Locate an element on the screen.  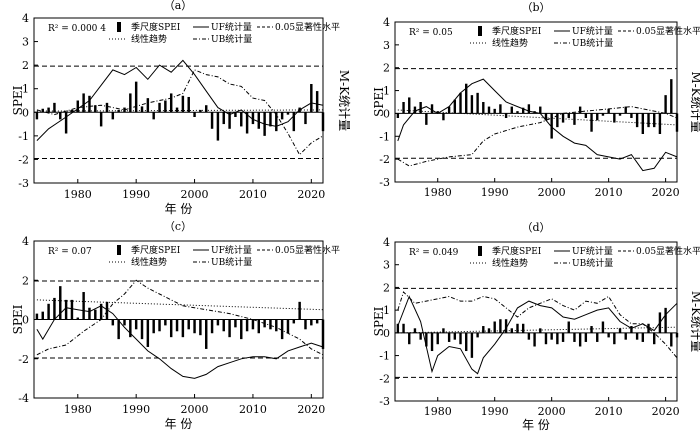
x-tick-label: 1980 is located at coordinates (438, 411).